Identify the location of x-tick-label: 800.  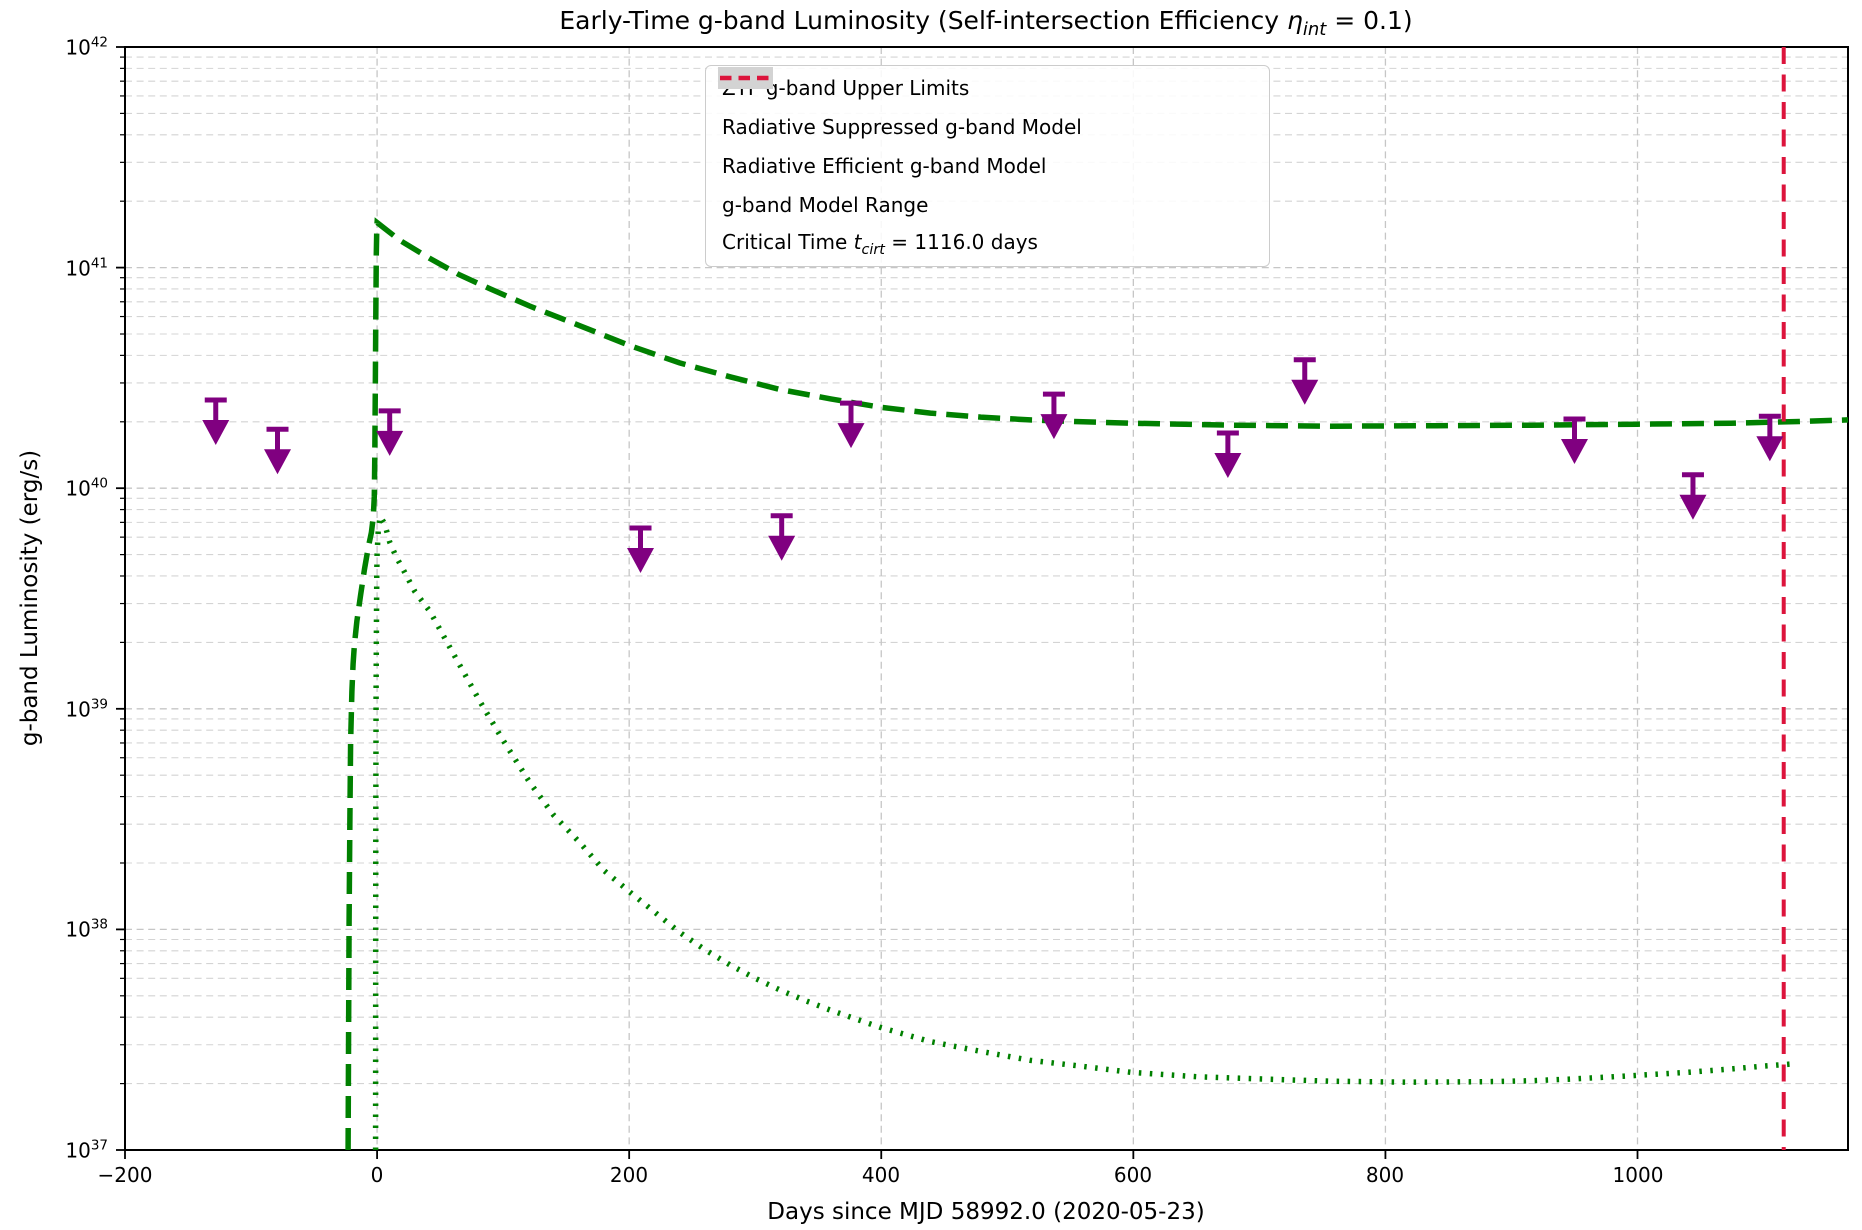
(1385, 1175).